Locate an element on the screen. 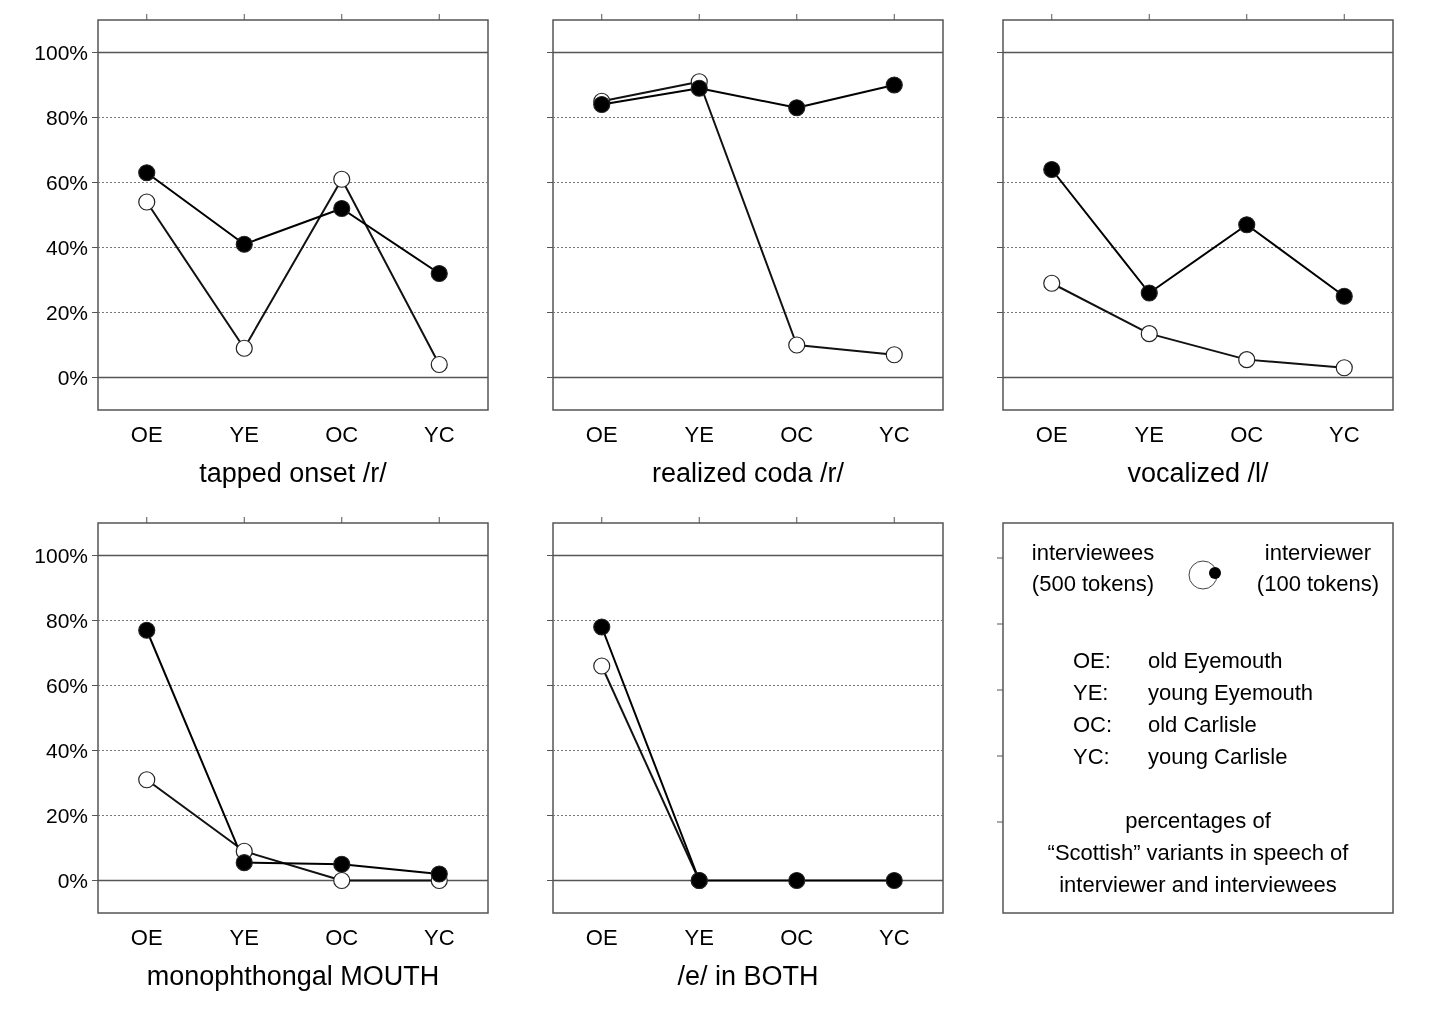  text: young Carlisle is located at coordinates (1218, 756).